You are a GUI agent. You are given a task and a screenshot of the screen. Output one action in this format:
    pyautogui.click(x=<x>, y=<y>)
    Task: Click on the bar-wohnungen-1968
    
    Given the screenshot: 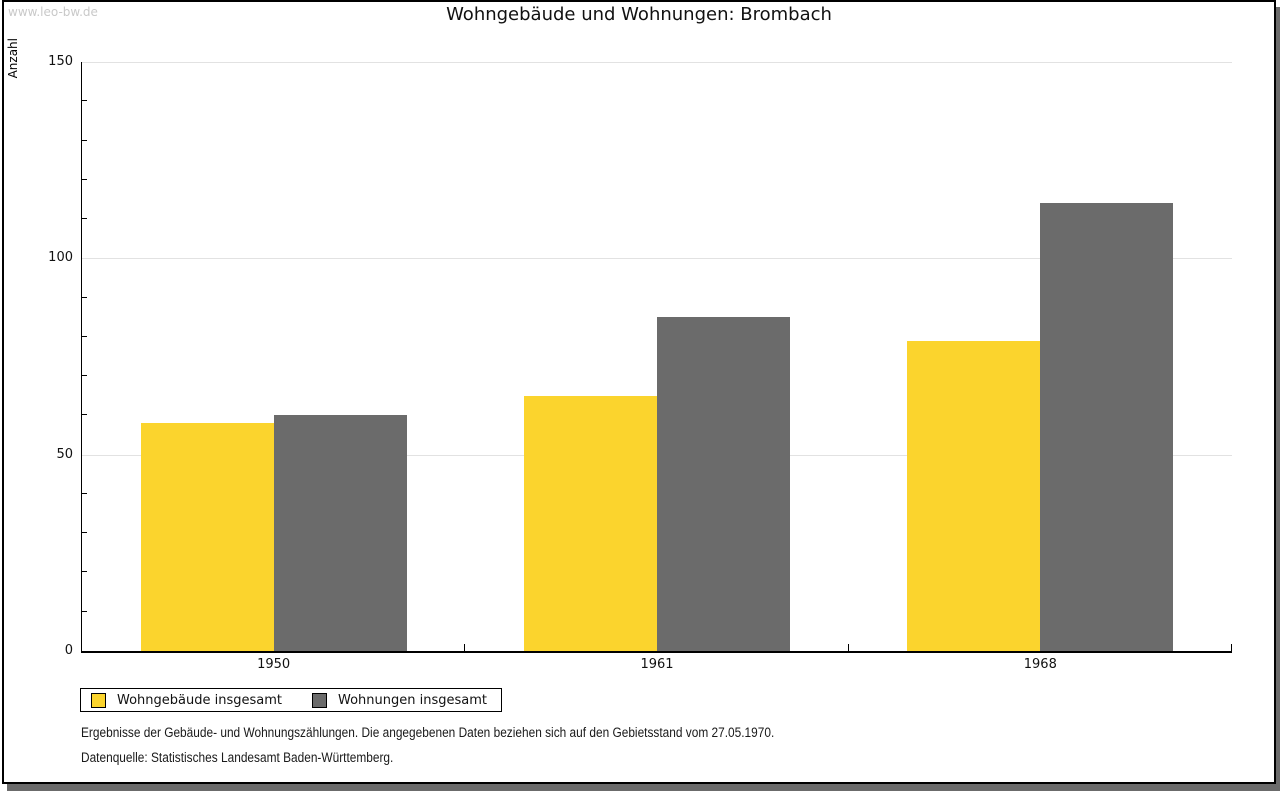 What is the action you would take?
    pyautogui.click(x=1107, y=427)
    